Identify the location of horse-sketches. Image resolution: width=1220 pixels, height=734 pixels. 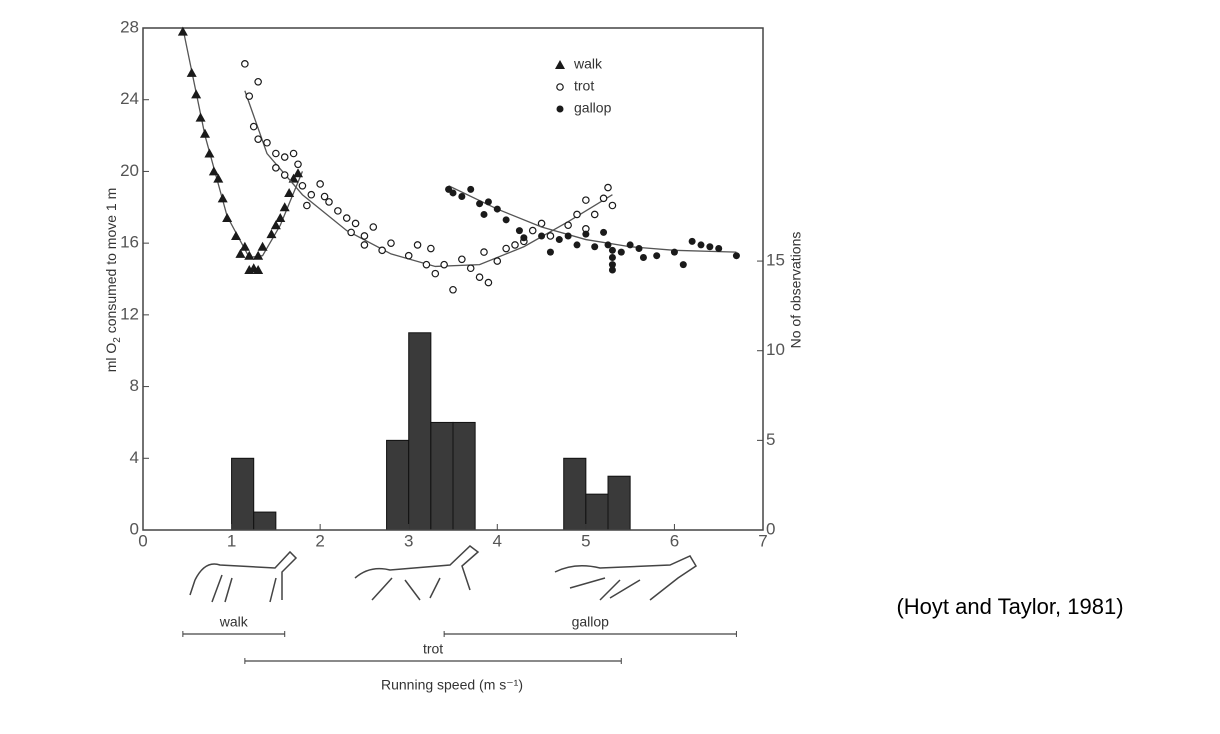
(443, 574).